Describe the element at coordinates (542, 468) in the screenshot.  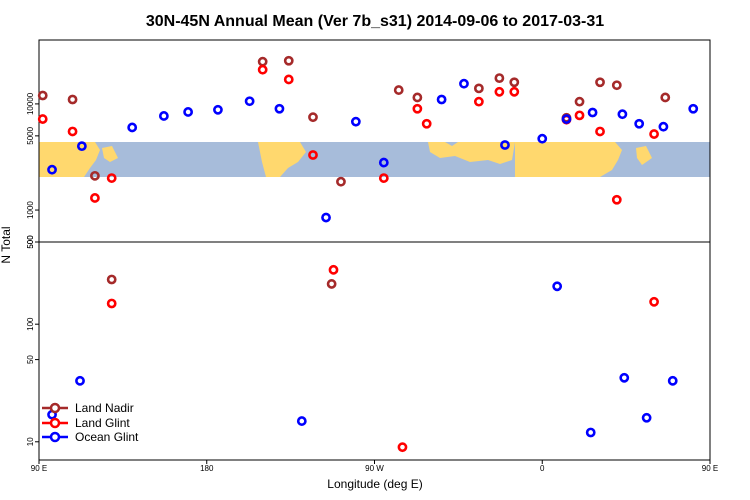
I see `x-tick-label: 0` at that location.